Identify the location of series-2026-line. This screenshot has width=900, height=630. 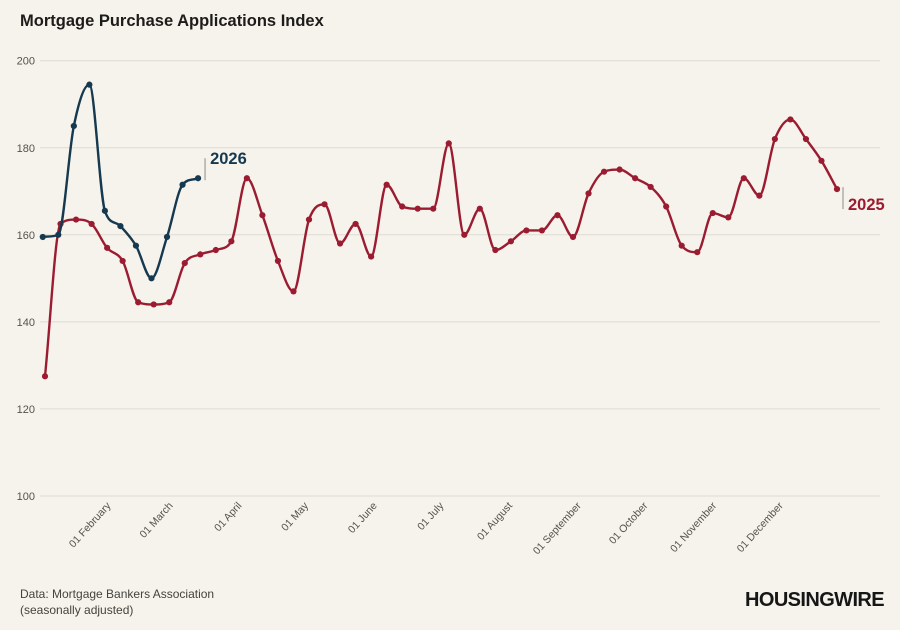
(120, 181).